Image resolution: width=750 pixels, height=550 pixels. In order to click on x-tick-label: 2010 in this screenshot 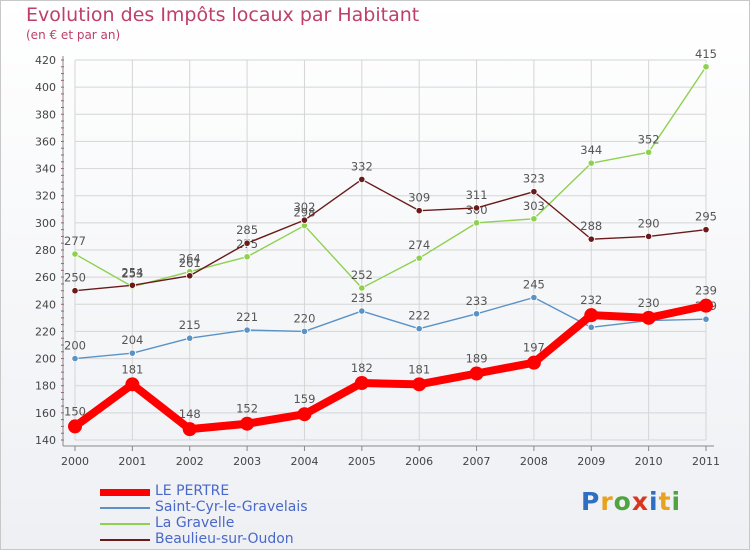, I will do `click(649, 461)`.